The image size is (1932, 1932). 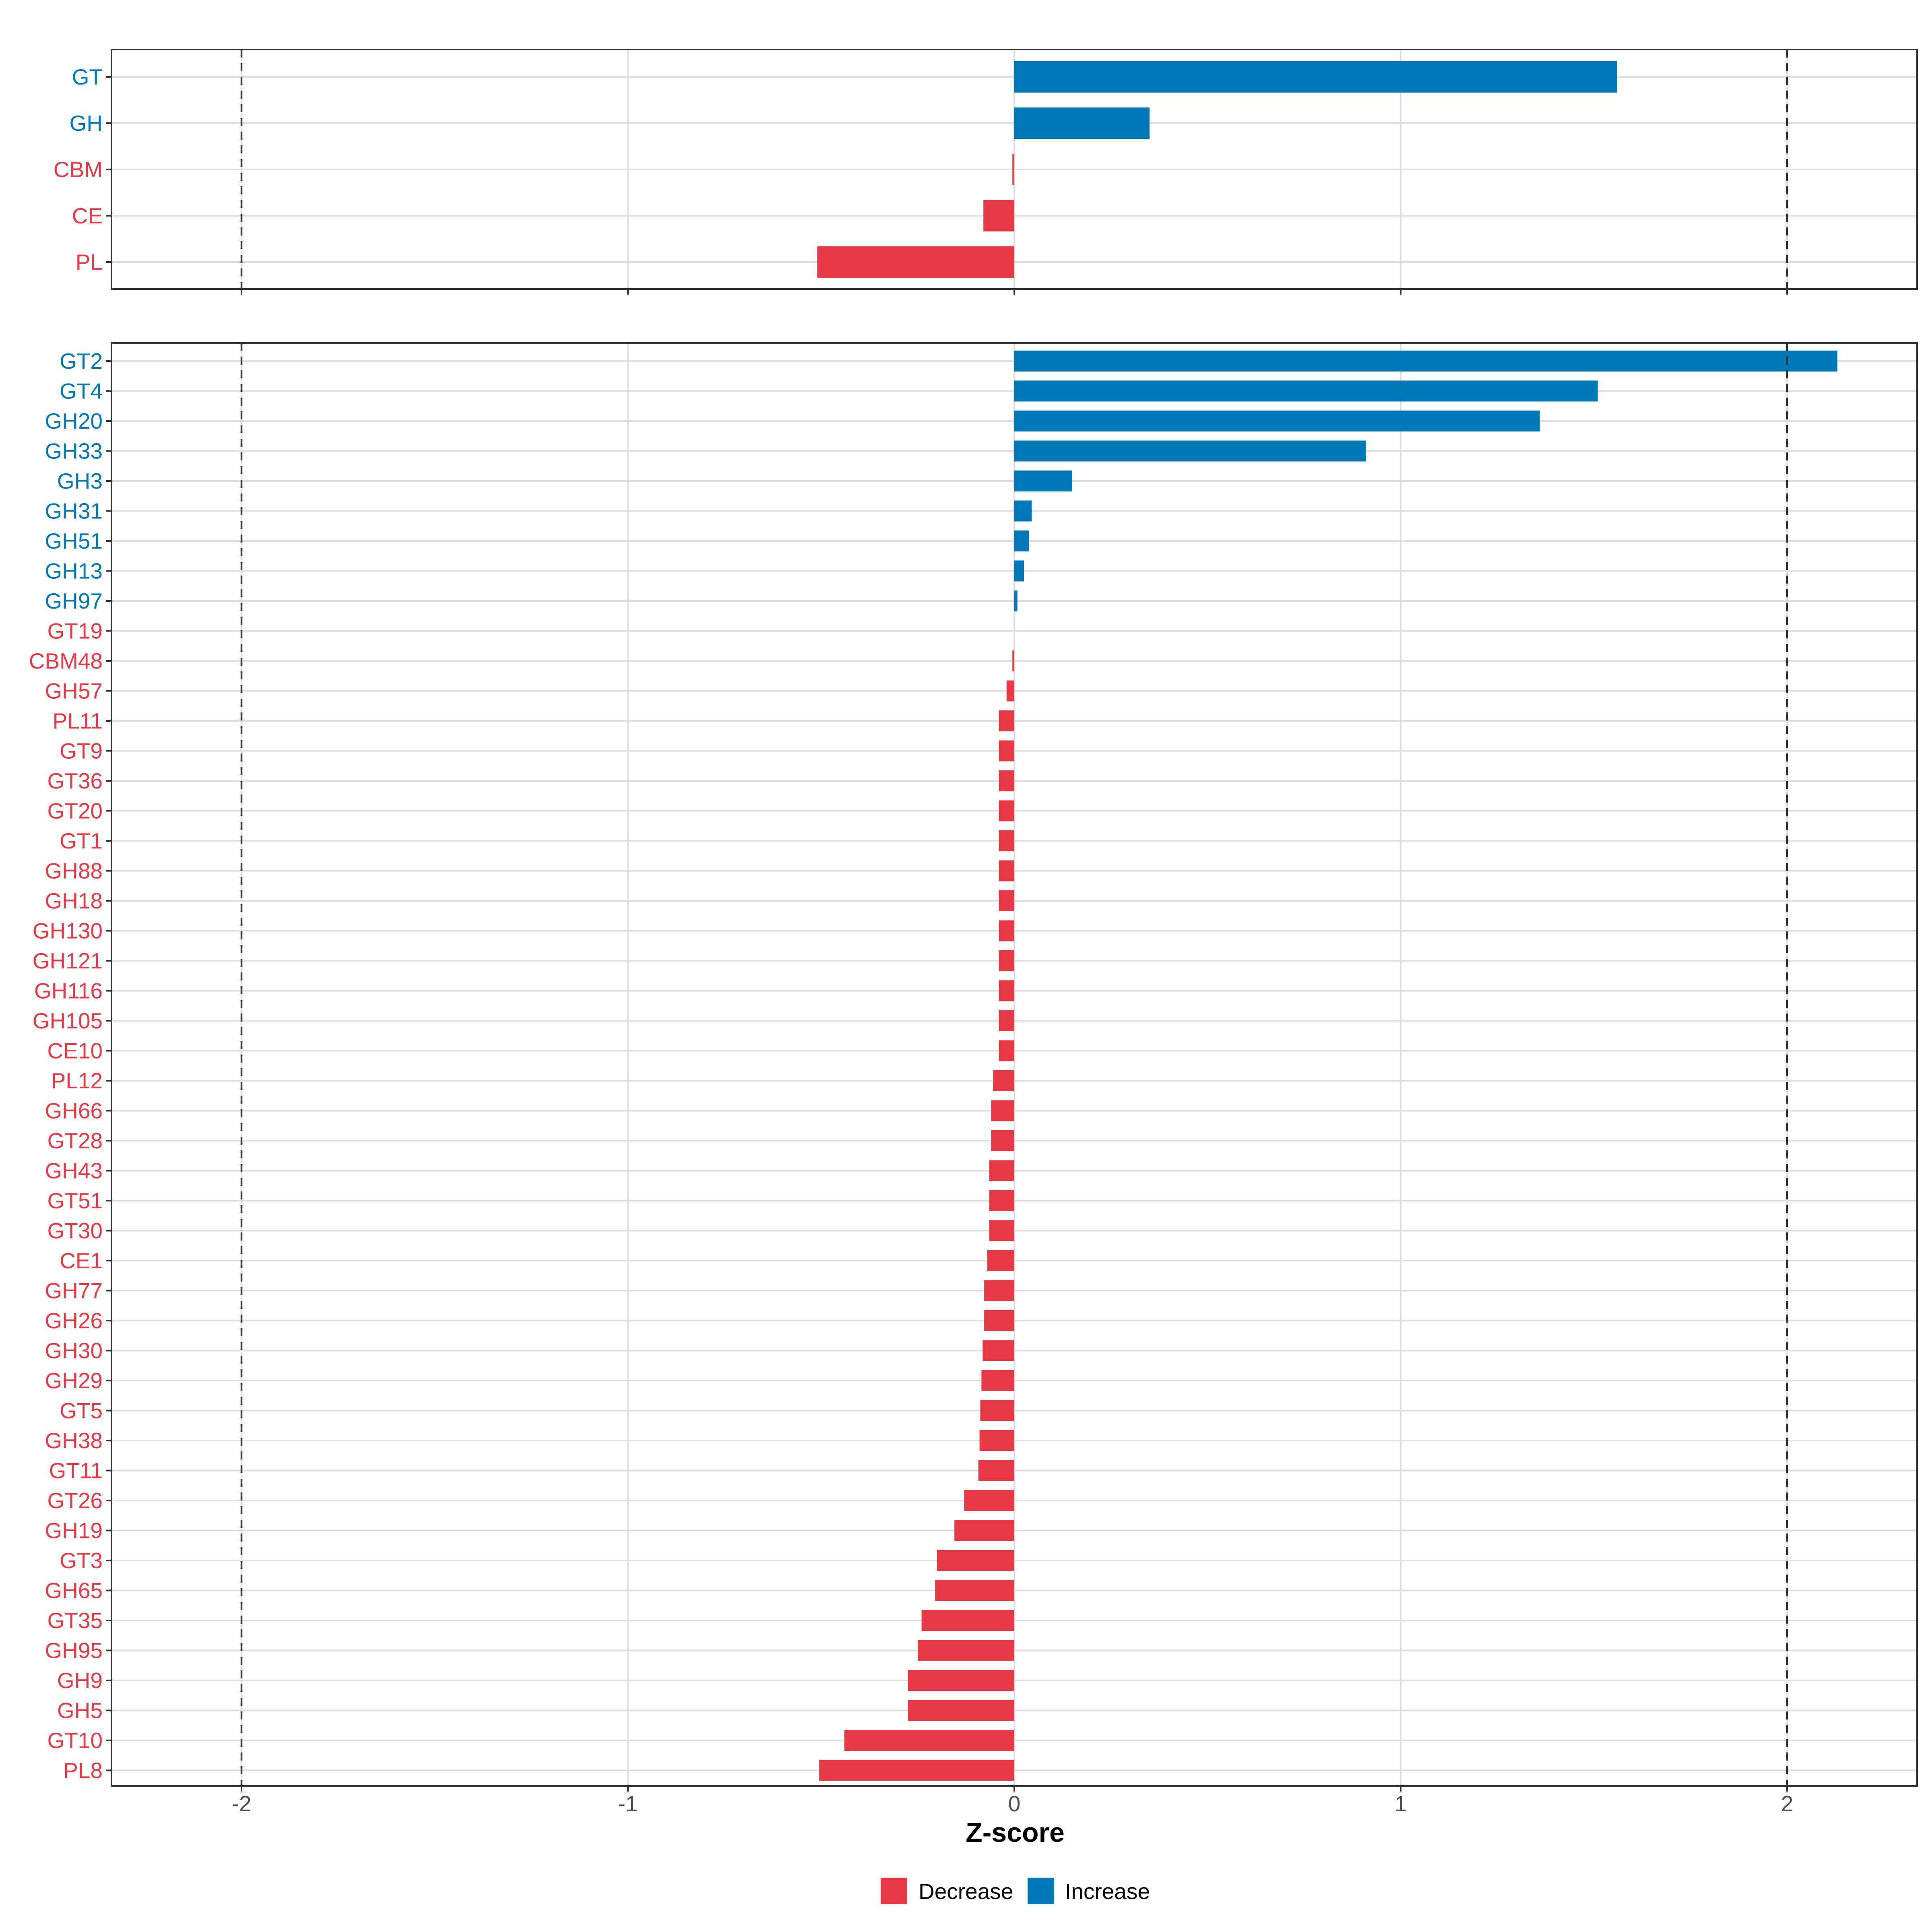 I want to click on bar-gt4, so click(x=1306, y=391).